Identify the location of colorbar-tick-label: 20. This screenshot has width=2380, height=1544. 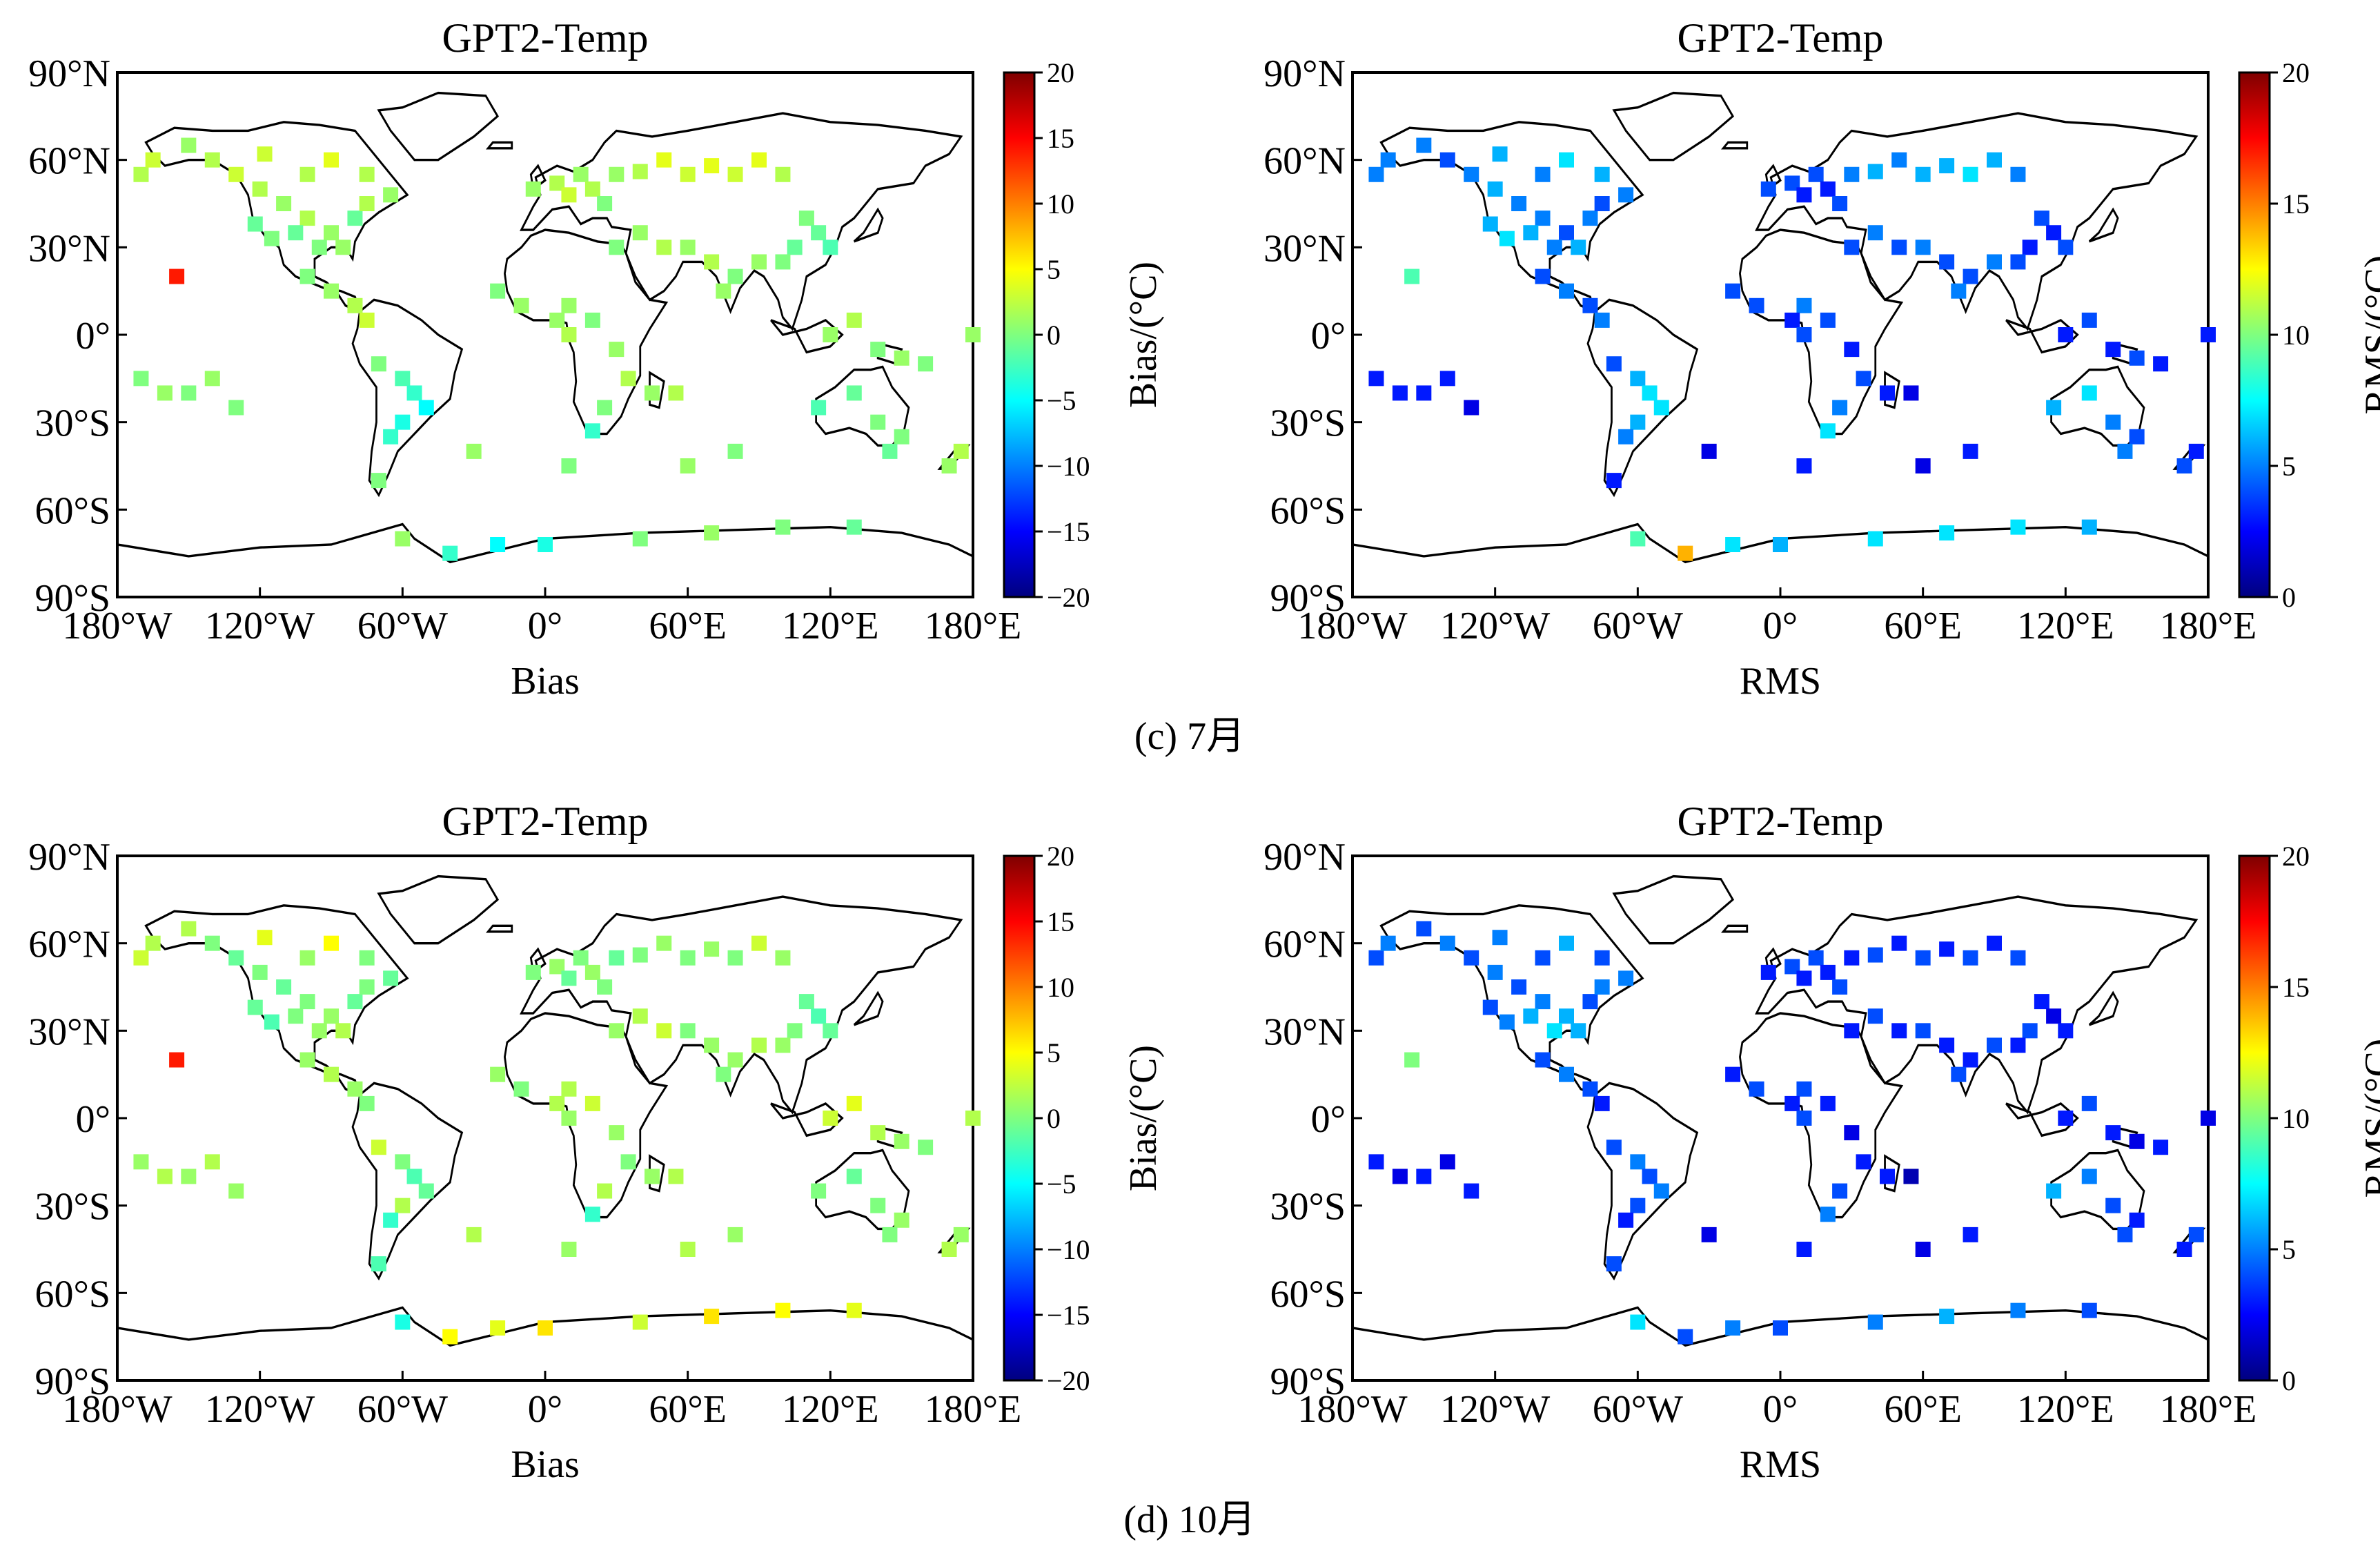
(2296, 72).